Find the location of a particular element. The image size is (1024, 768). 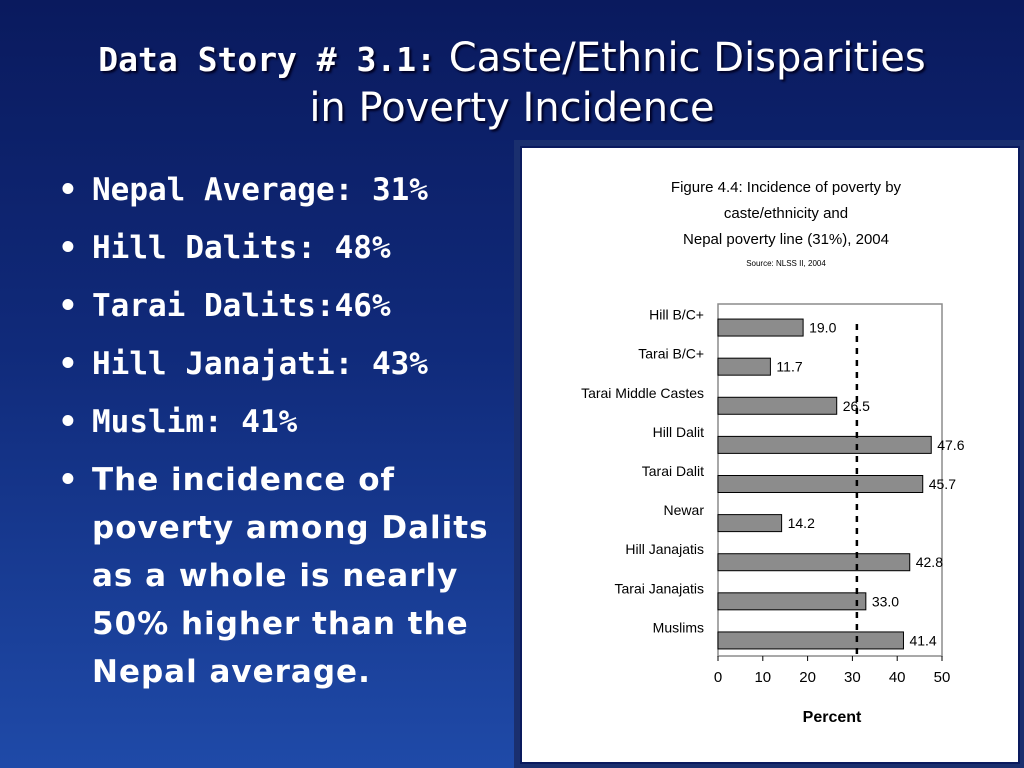

x-tick-label: 40 is located at coordinates (897, 677).